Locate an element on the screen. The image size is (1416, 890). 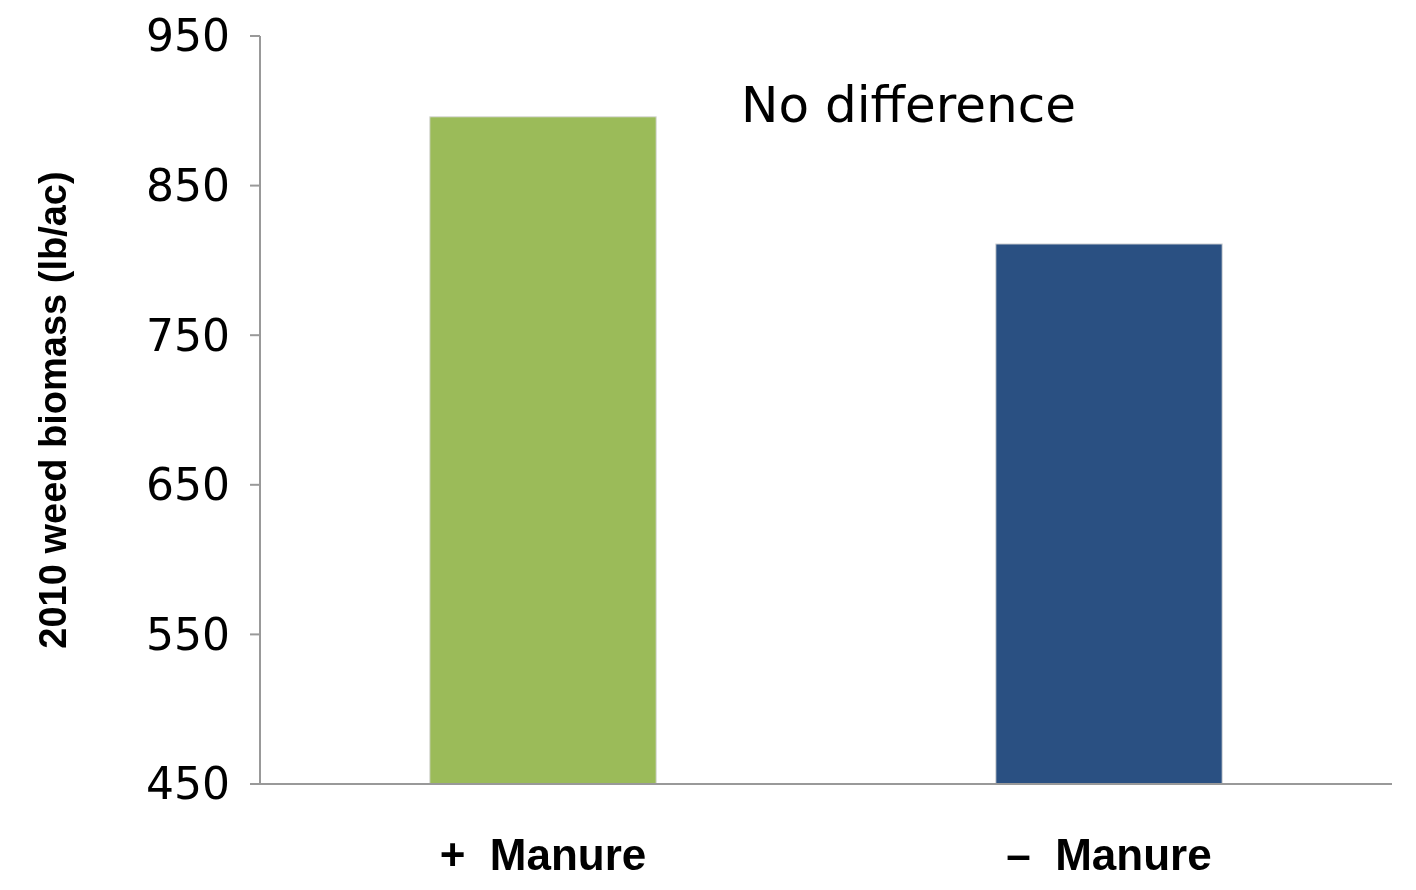
y-tick-label: 550 is located at coordinates (188, 634).